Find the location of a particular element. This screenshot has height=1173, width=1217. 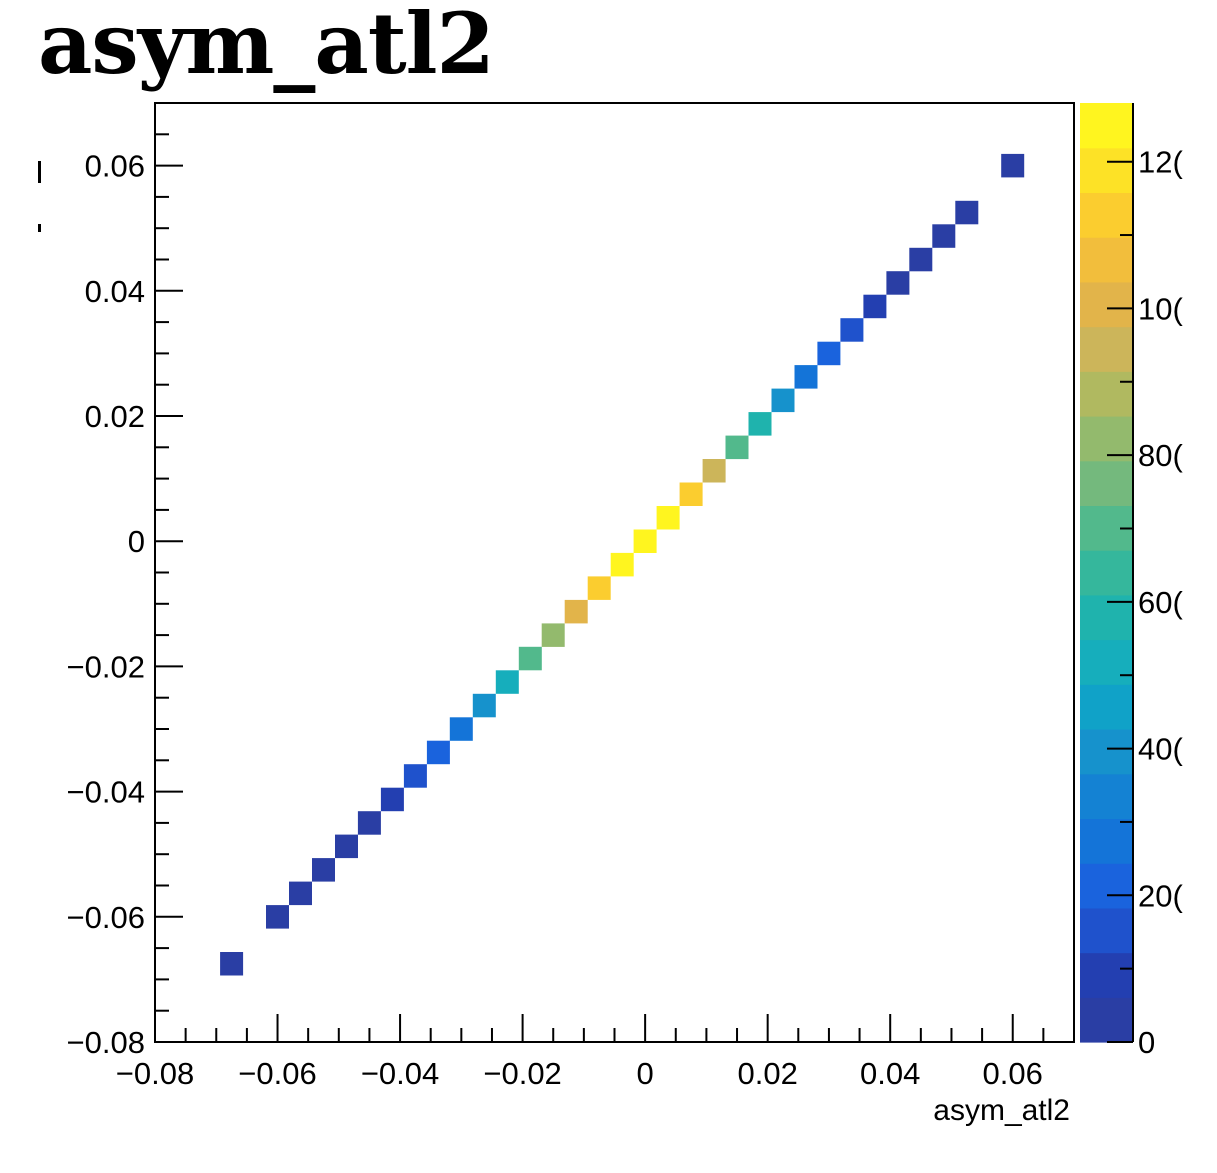

color-scale-label: 60( is located at coordinates (1160, 602).